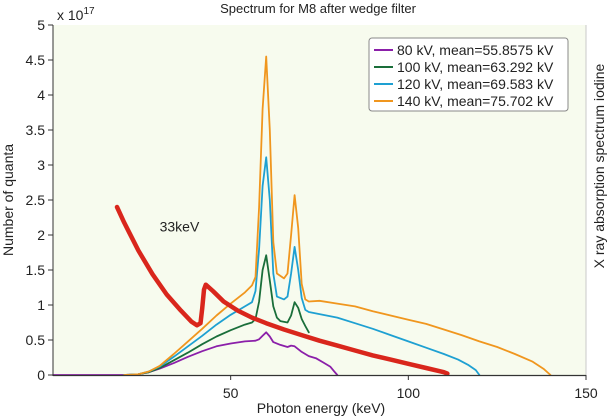 The height and width of the screenshot is (417, 612). I want to click on series-line-100kv, so click(216, 315).